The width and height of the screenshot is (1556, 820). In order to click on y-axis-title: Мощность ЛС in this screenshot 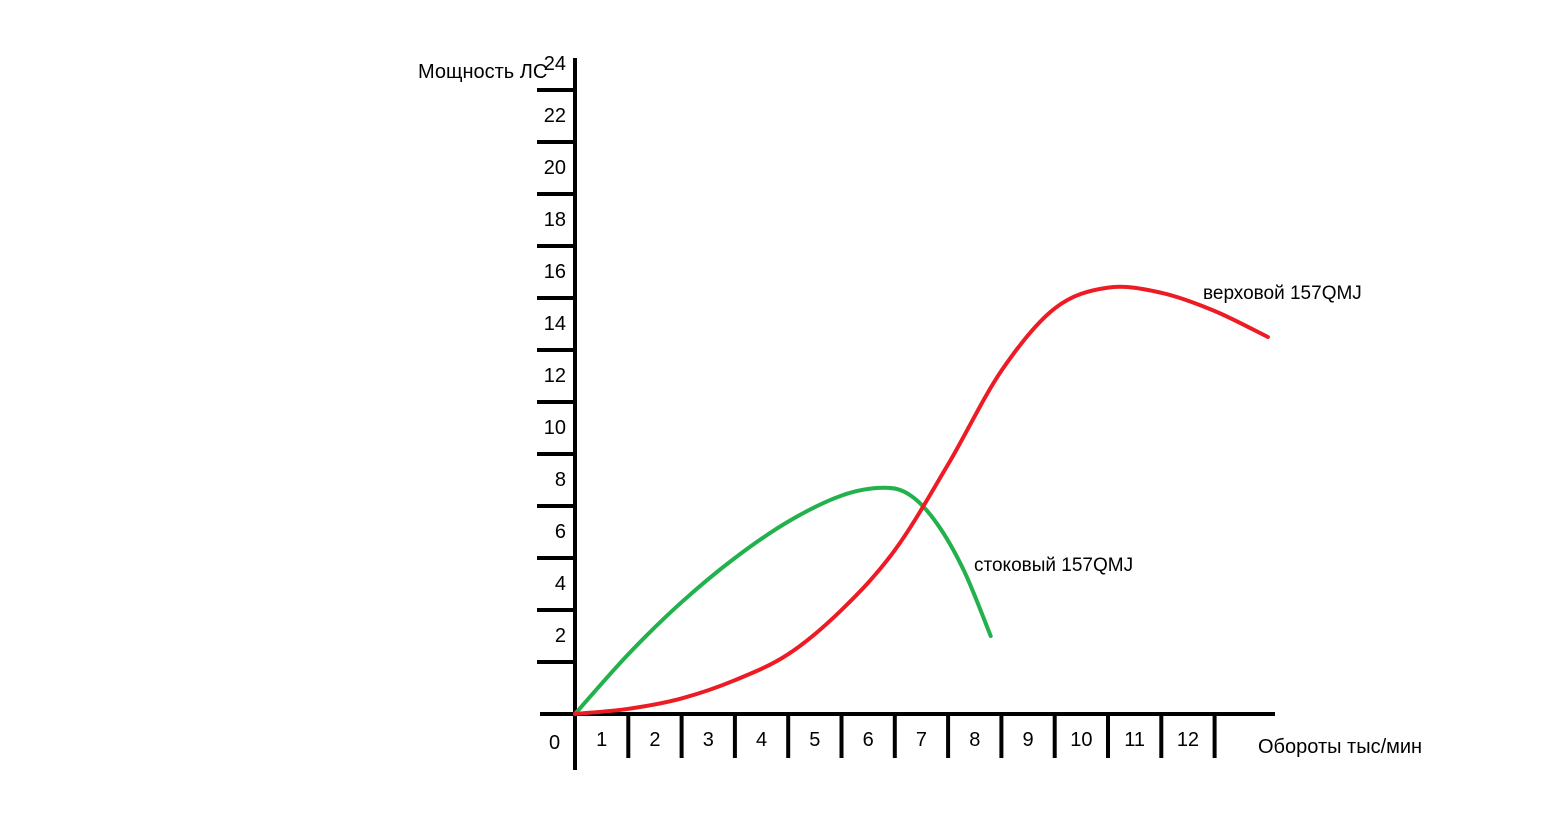, I will do `click(482, 72)`.